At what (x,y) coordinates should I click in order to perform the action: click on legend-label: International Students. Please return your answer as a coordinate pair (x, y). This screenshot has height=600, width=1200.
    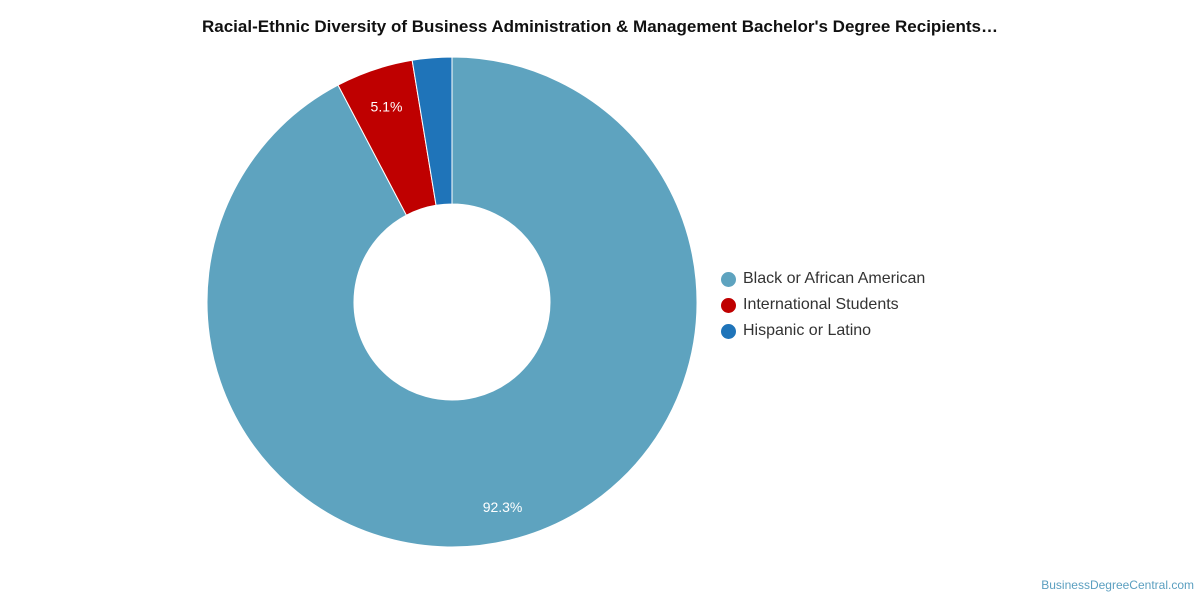
    Looking at the image, I should click on (821, 304).